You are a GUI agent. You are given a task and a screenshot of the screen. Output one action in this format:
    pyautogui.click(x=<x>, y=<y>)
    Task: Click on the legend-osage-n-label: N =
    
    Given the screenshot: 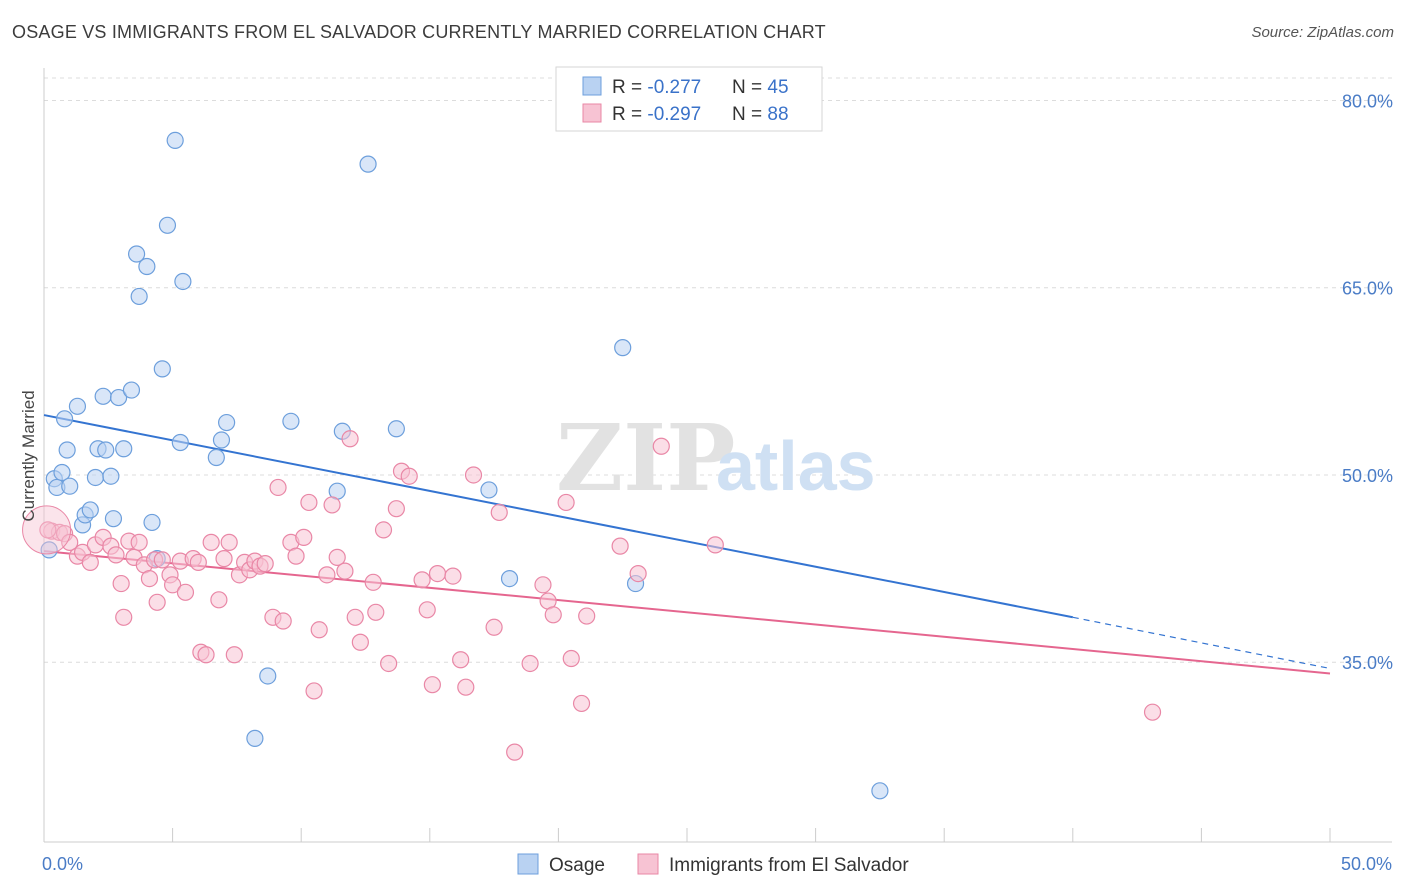 What is the action you would take?
    pyautogui.click(x=749, y=87)
    